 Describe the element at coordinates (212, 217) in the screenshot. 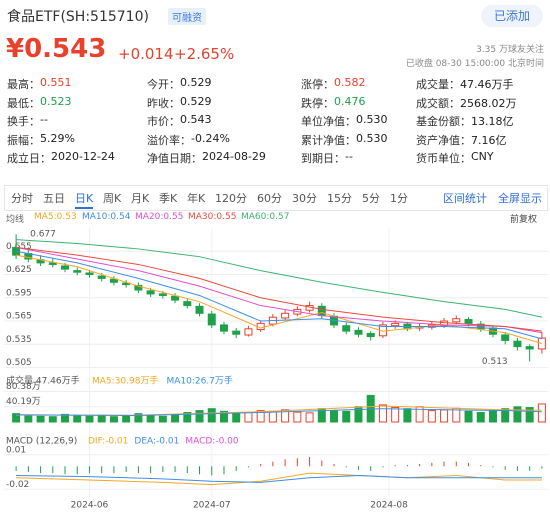

I see `ma-legend: MA30:0.55` at that location.